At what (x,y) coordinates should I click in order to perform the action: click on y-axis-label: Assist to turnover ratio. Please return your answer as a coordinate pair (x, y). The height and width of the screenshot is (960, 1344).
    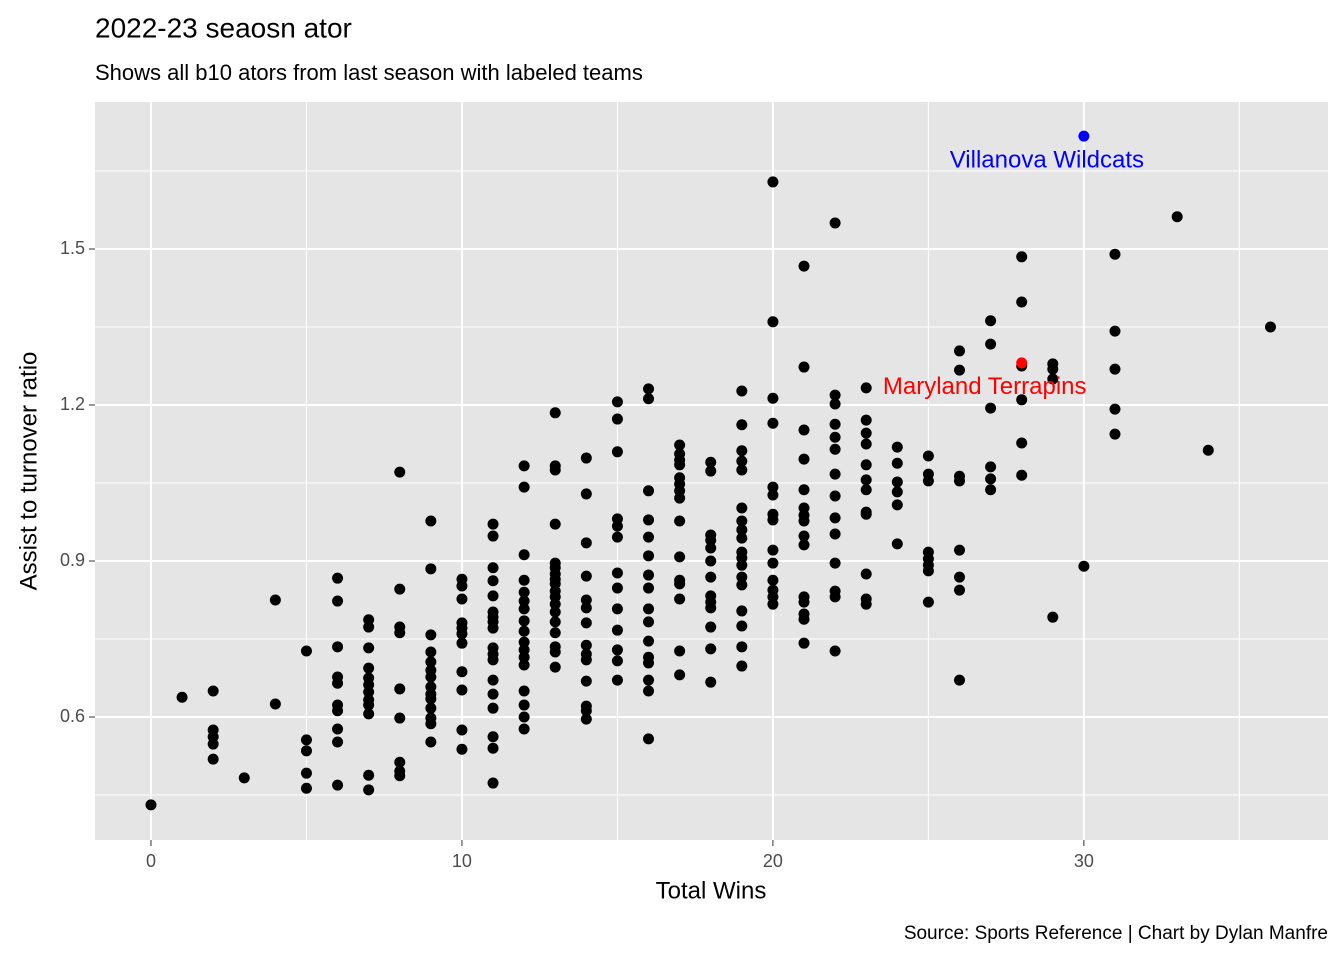
    Looking at the image, I should click on (28, 471).